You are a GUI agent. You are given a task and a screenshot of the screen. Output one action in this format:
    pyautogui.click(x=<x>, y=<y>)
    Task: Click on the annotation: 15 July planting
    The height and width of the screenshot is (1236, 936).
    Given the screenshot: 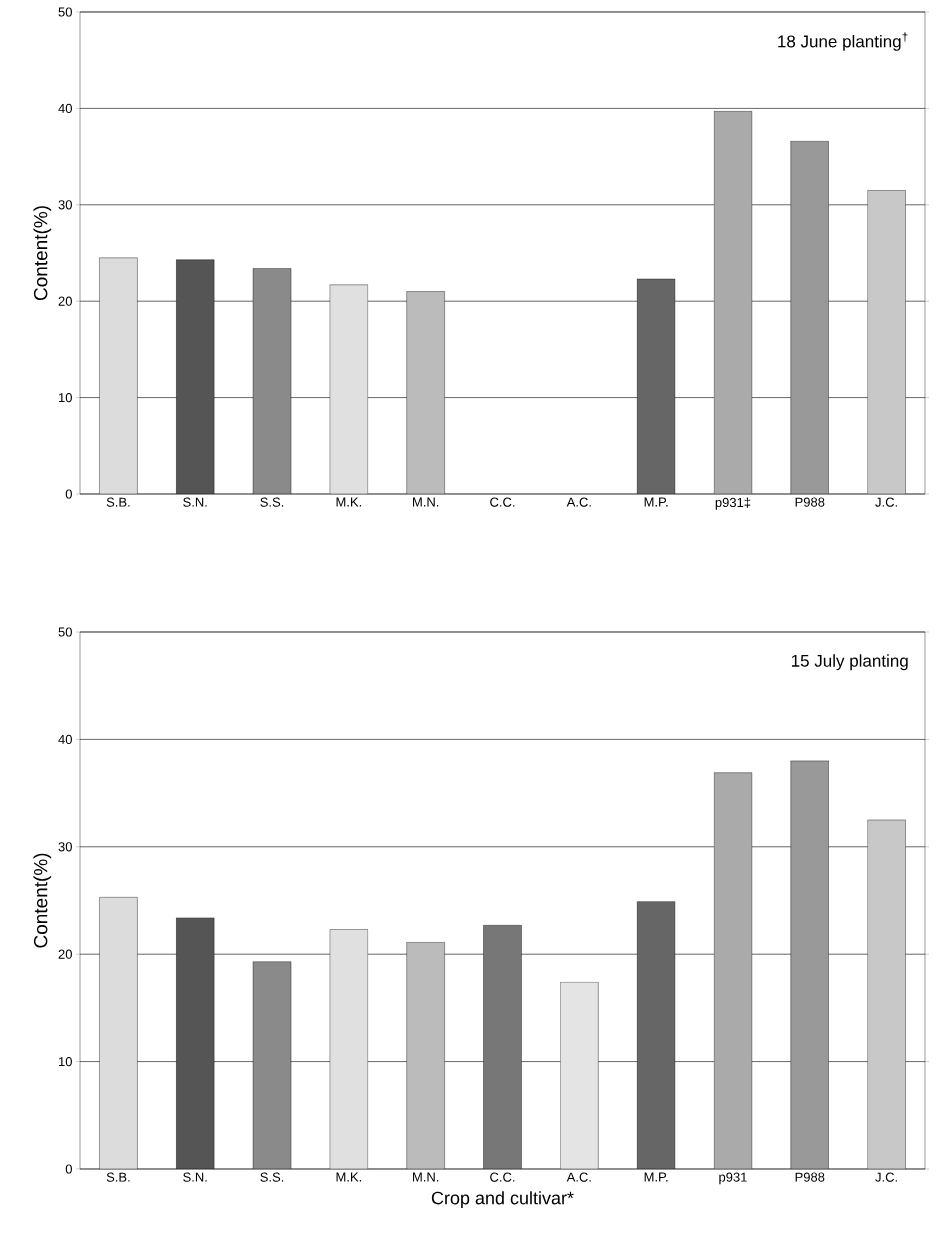 What is the action you would take?
    pyautogui.click(x=849, y=662)
    